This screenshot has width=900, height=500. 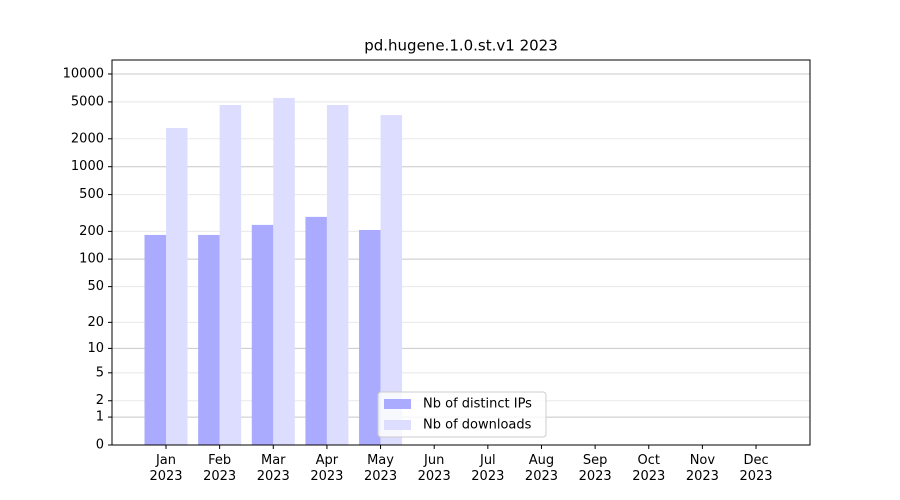 What do you see at coordinates (95, 322) in the screenshot?
I see `y-tick-label: 20` at bounding box center [95, 322].